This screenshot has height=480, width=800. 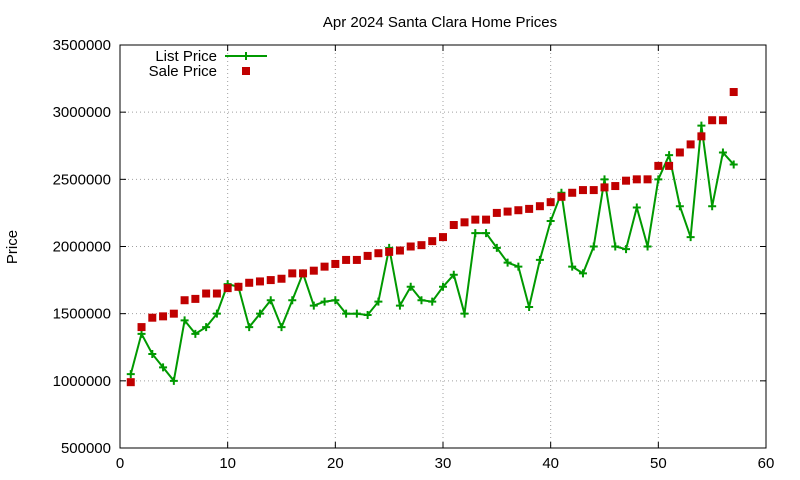 What do you see at coordinates (550, 463) in the screenshot?
I see `x-tick-label: 40` at bounding box center [550, 463].